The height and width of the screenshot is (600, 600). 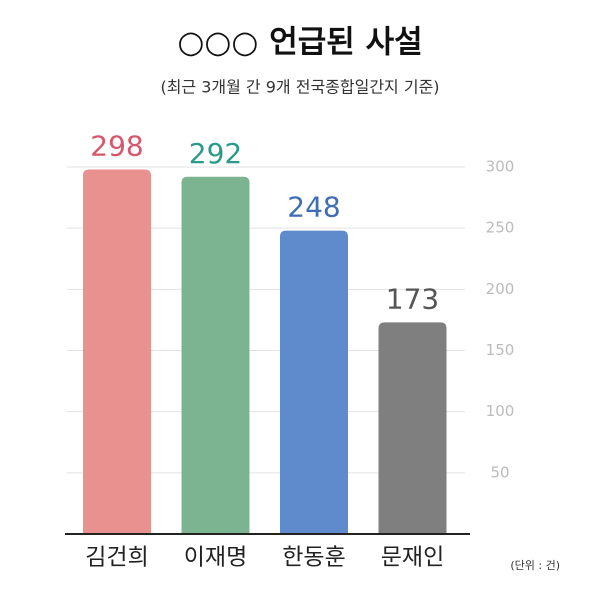 What do you see at coordinates (500, 289) in the screenshot?
I see `y-tick-label: 200` at bounding box center [500, 289].